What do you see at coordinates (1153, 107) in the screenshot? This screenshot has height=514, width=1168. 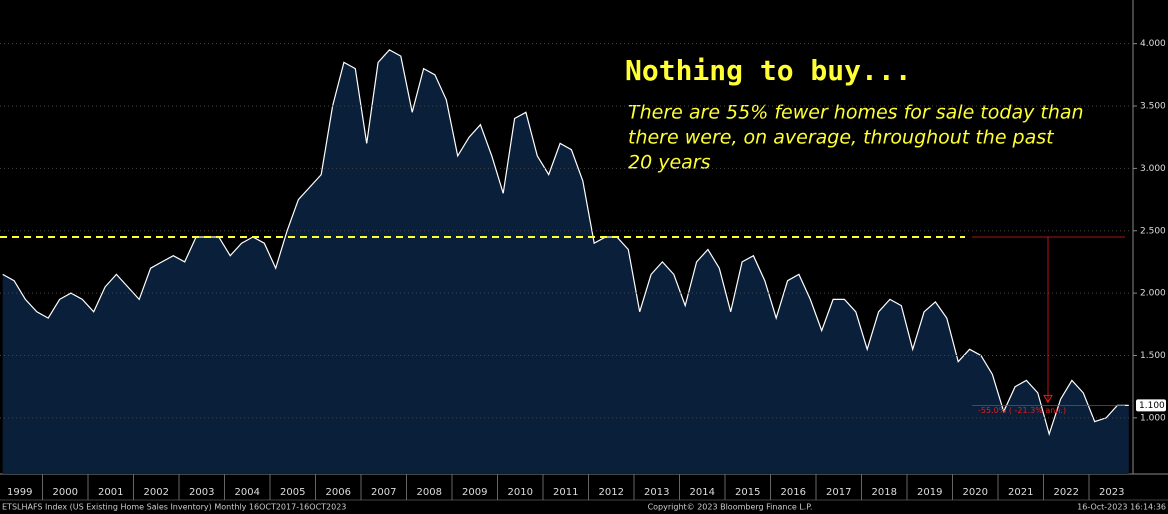 I see `y-tick-label: 3.500` at bounding box center [1153, 107].